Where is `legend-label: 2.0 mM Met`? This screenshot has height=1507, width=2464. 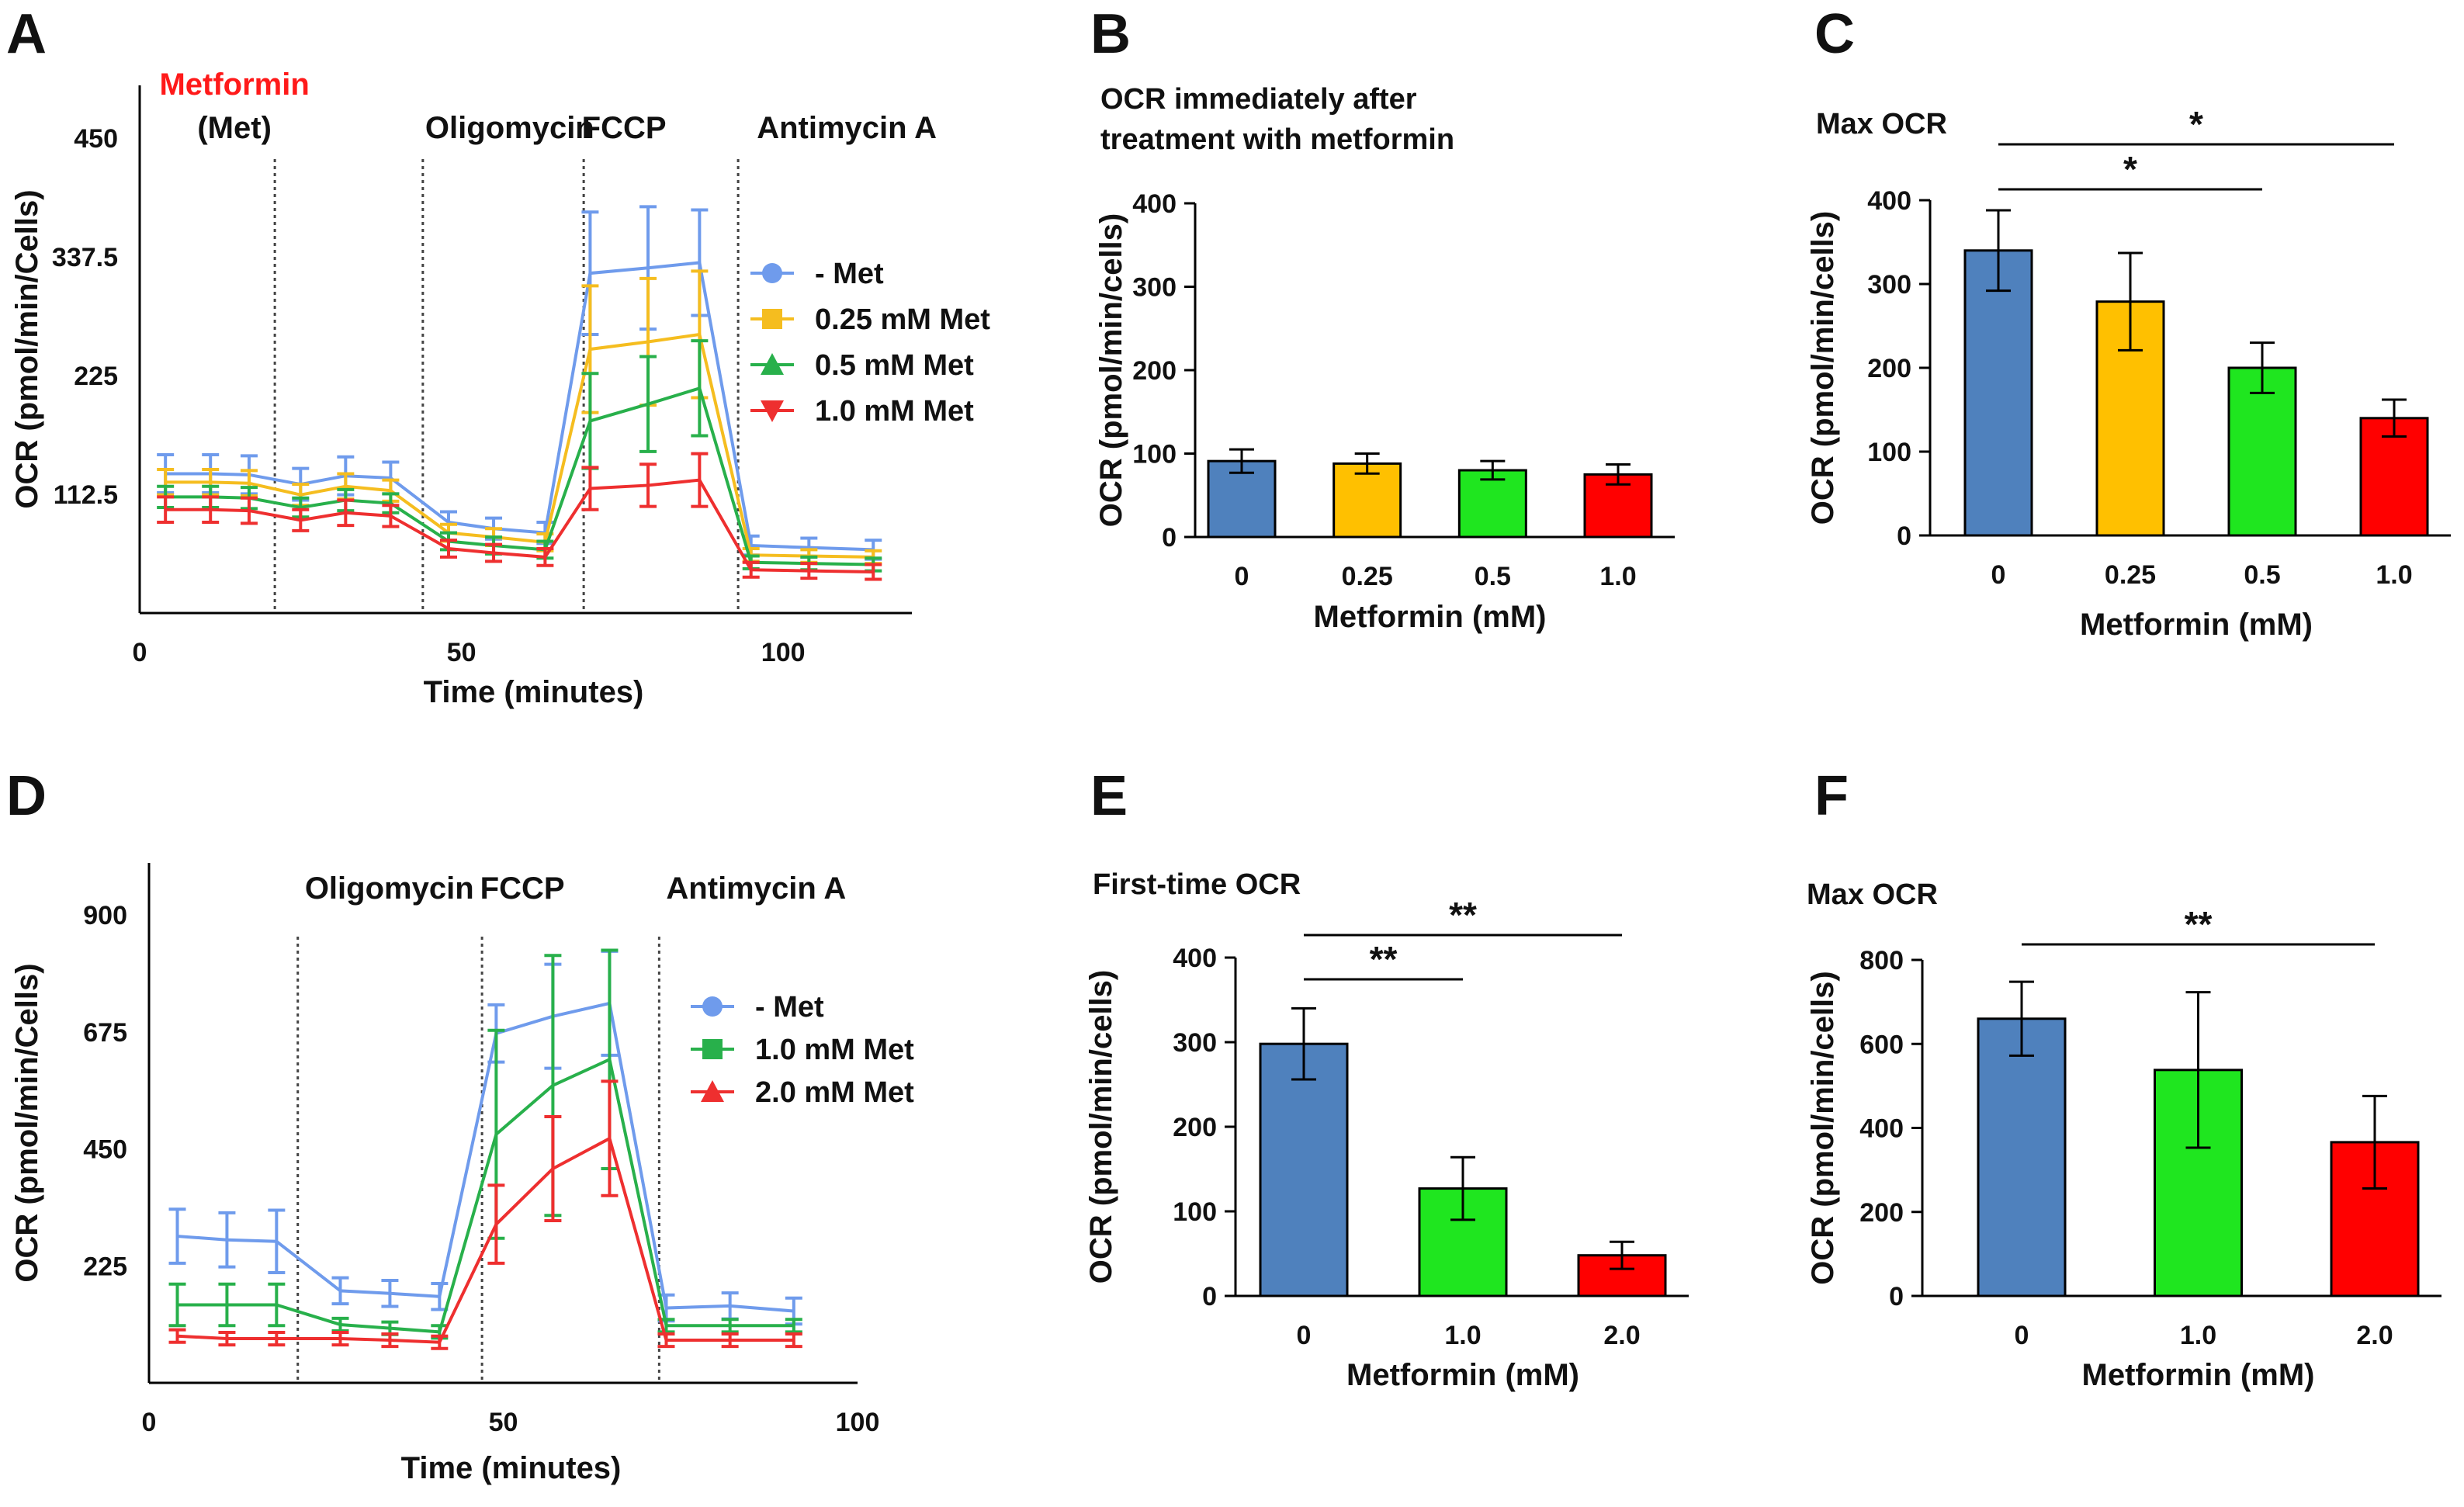 legend-label: 2.0 mM Met is located at coordinates (834, 1092).